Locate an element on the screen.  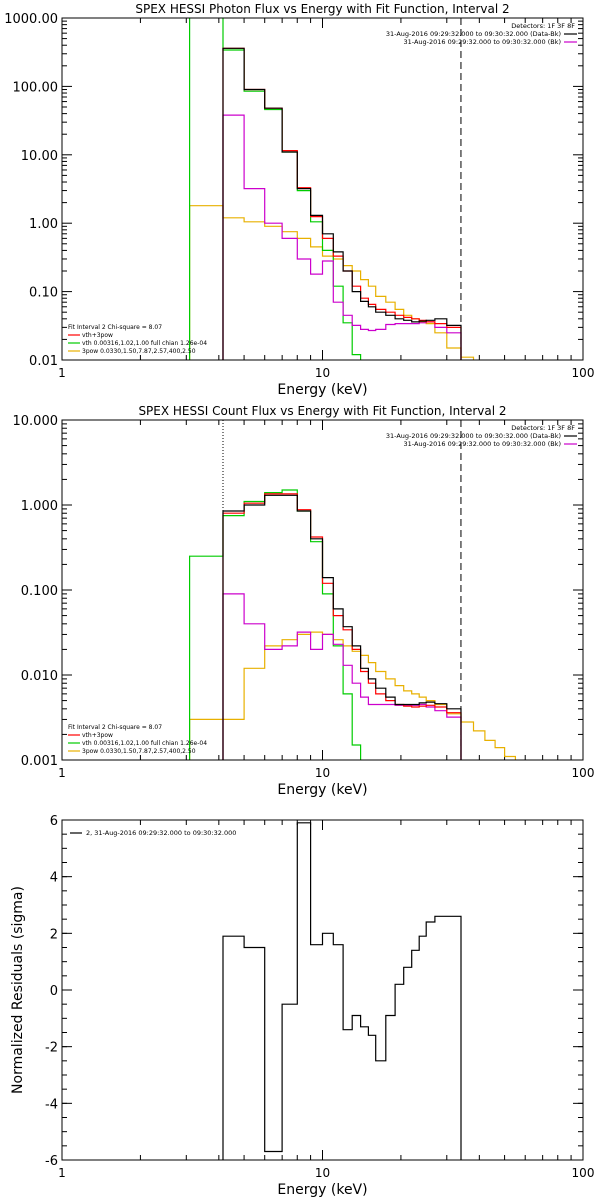
y-tick-label: 10.00 is located at coordinates (39, 156).